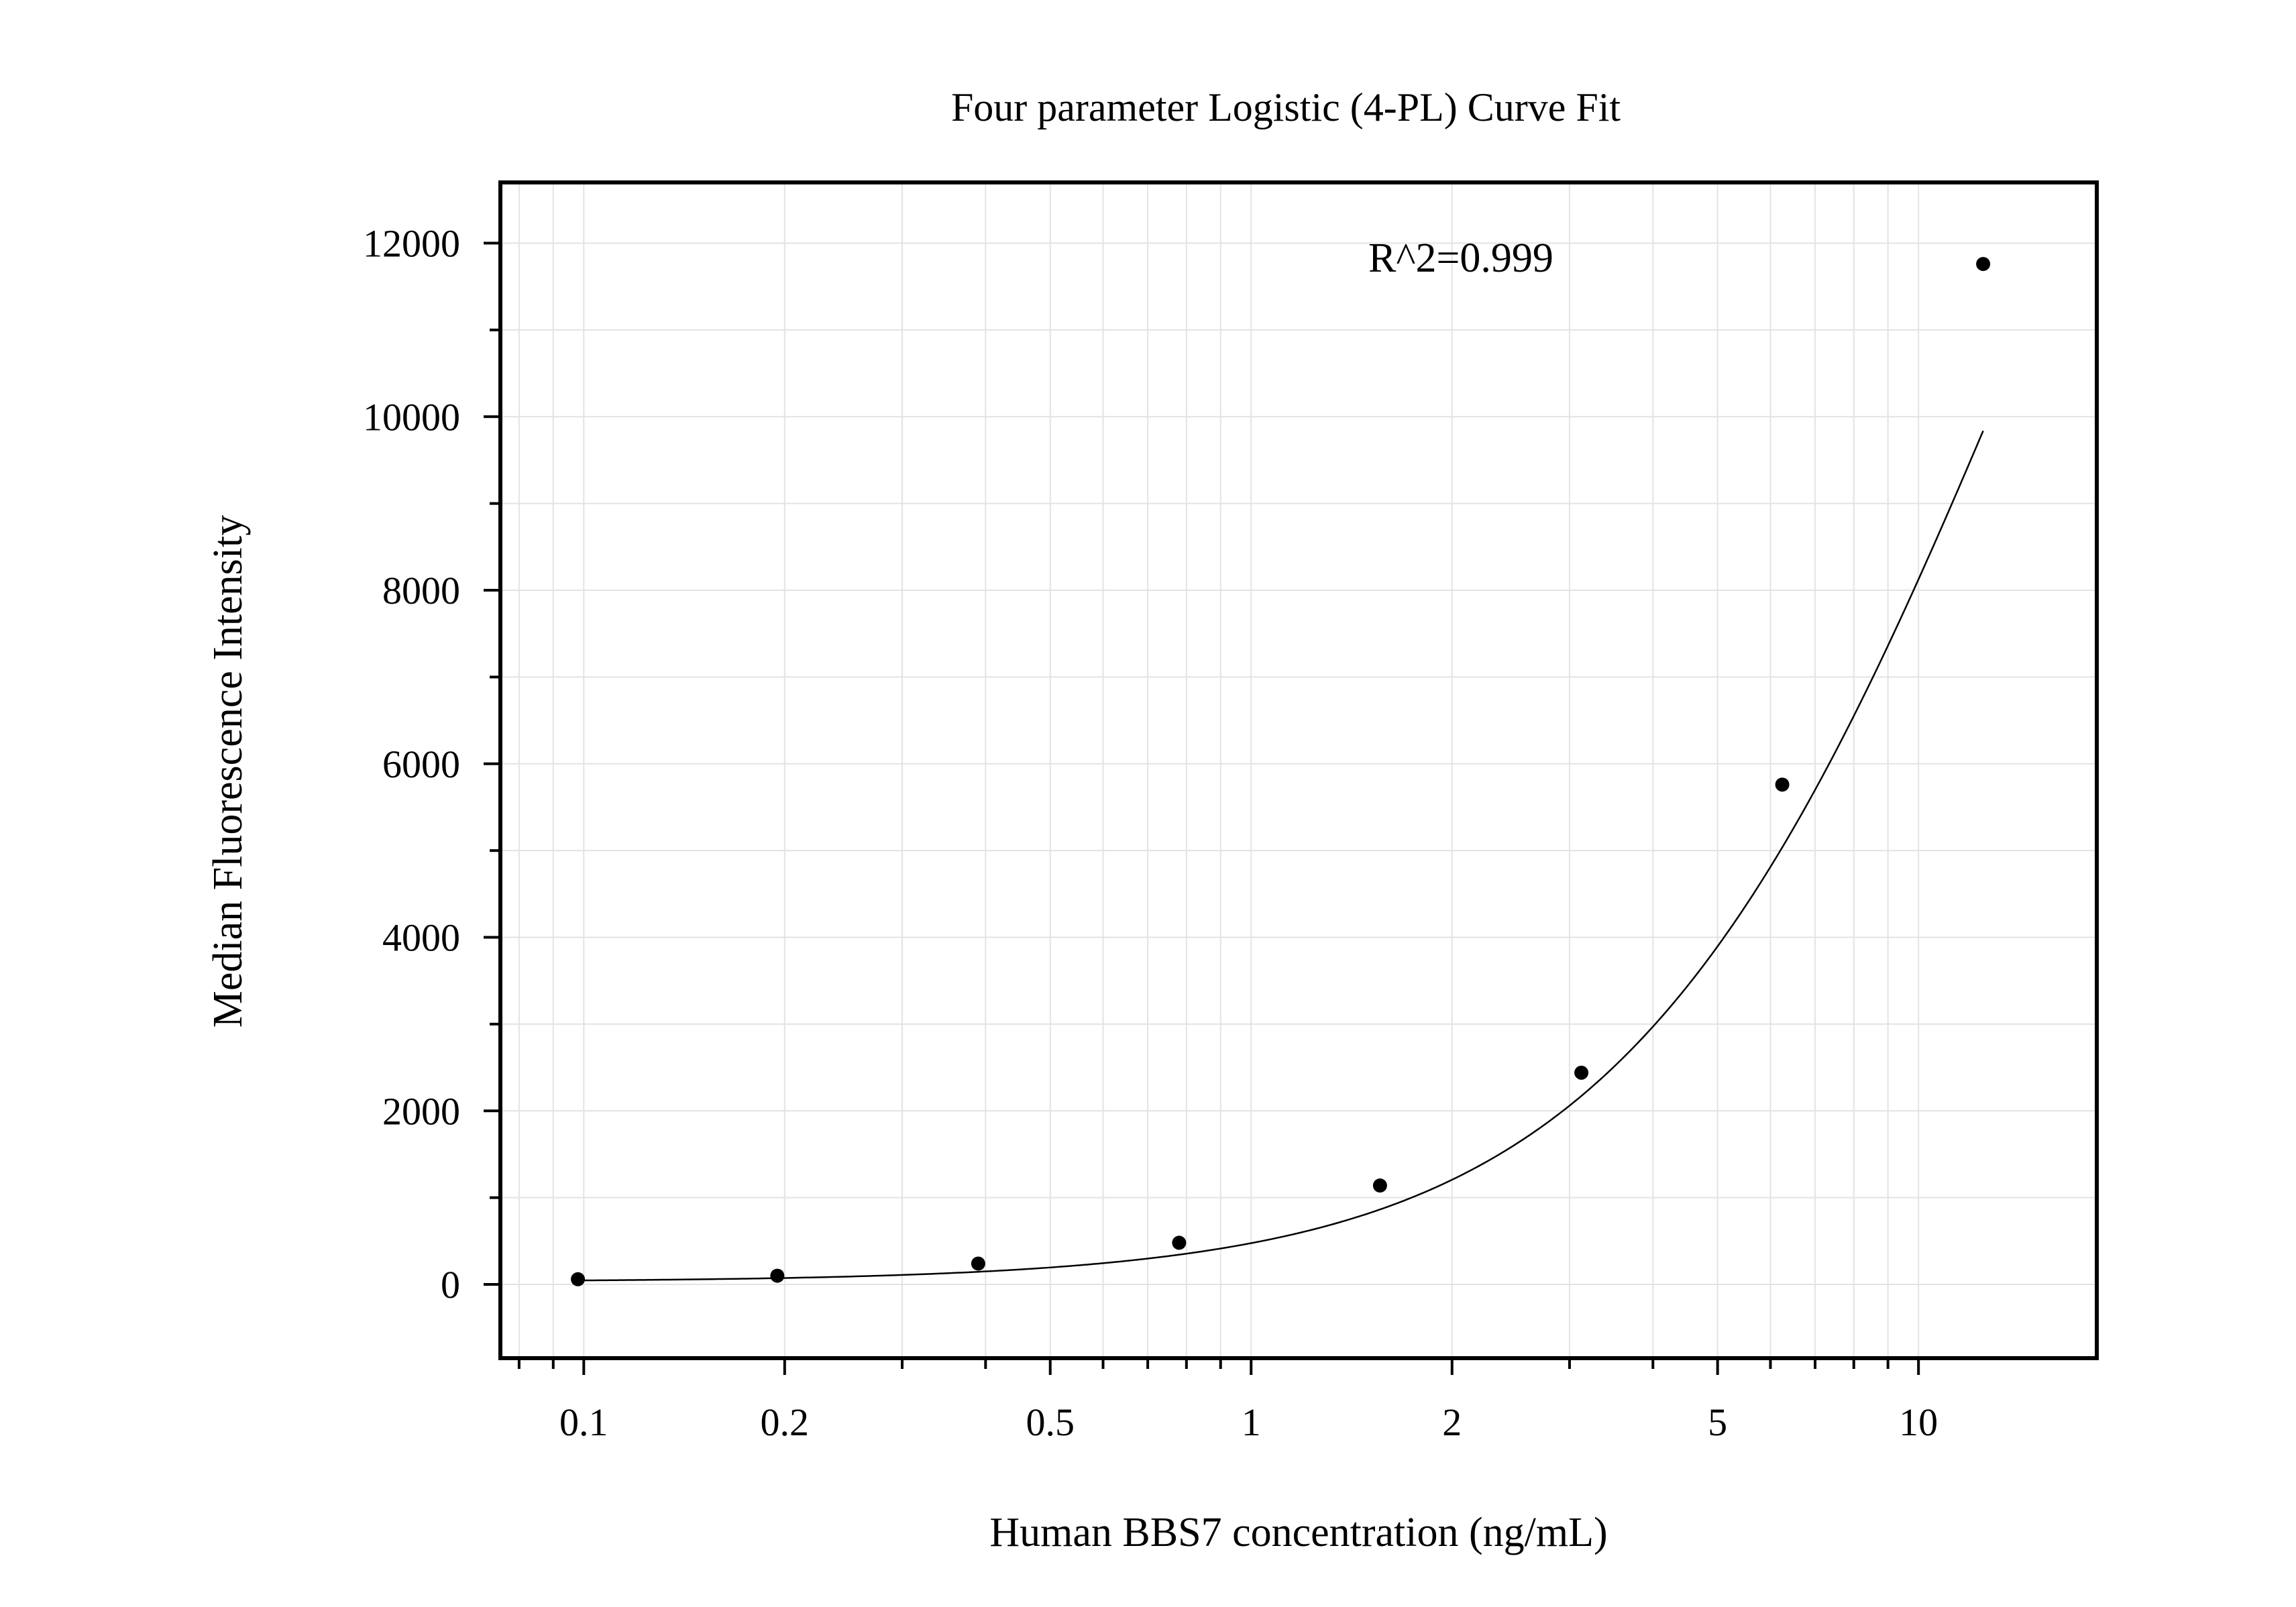  Describe the element at coordinates (1050, 1422) in the screenshot. I see `x-tick-label: 0.5` at that location.